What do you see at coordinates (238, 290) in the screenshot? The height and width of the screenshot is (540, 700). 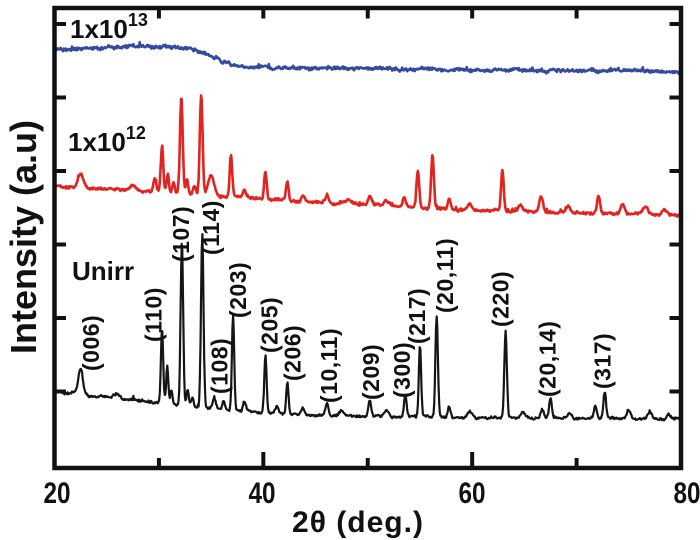 I see `peak-label: (203)` at bounding box center [238, 290].